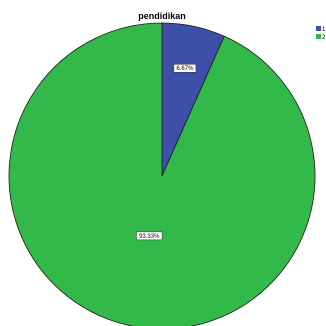 The image size is (326, 326). I want to click on data-label-text-1: 6.67%, so click(185, 69).